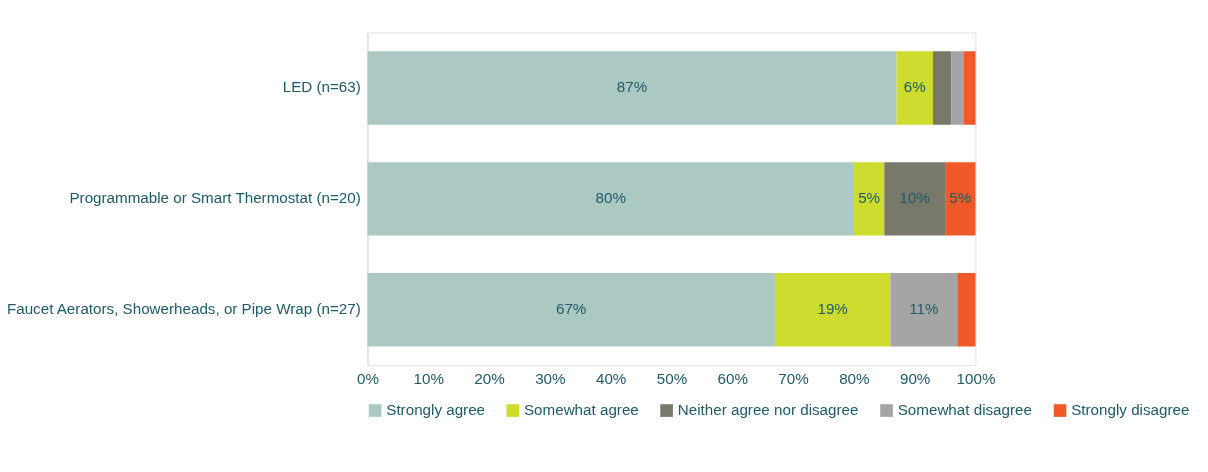 The height and width of the screenshot is (472, 1208). What do you see at coordinates (489, 379) in the screenshot?
I see `x-tick-label: 20%` at bounding box center [489, 379].